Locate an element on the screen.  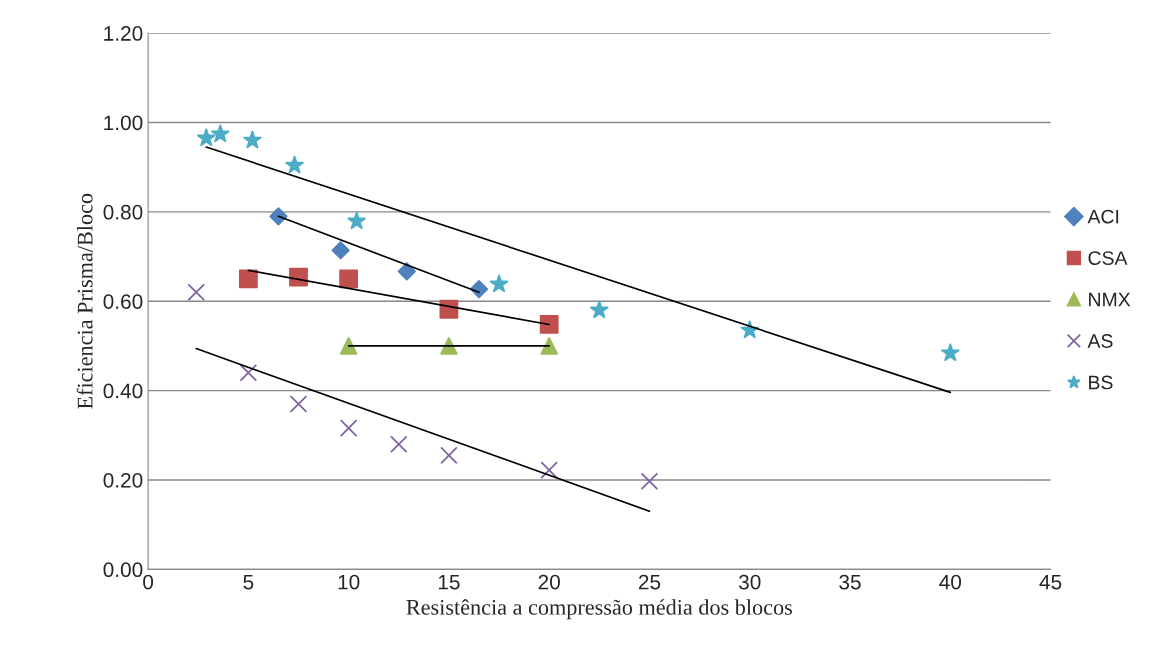
y-tick-label: 0.00 is located at coordinates (123, 570).